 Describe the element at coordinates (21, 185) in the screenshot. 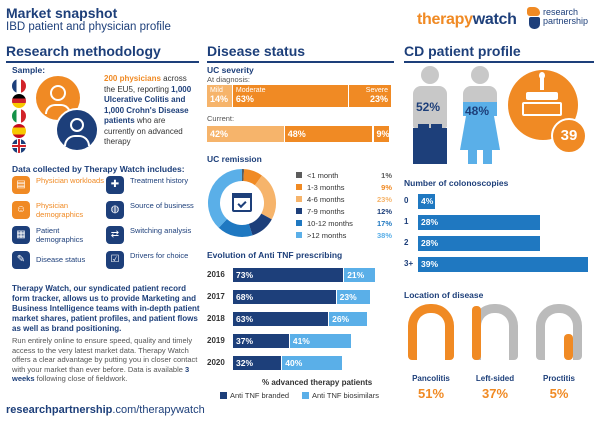

I see `clipboard-icon: ▤` at that location.